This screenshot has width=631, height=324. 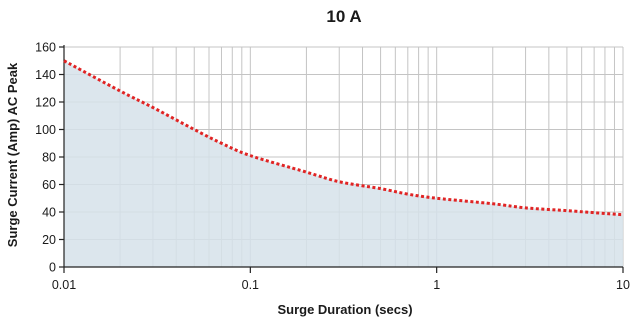 I want to click on x-tick-label: 0.01, so click(x=64, y=285).